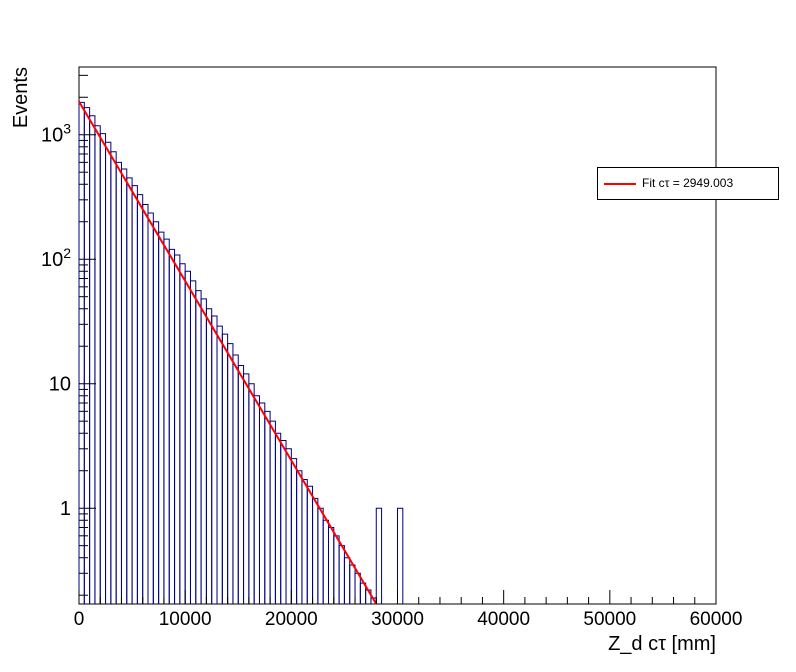  I want to click on x-tick-label: 50000, so click(609, 619).